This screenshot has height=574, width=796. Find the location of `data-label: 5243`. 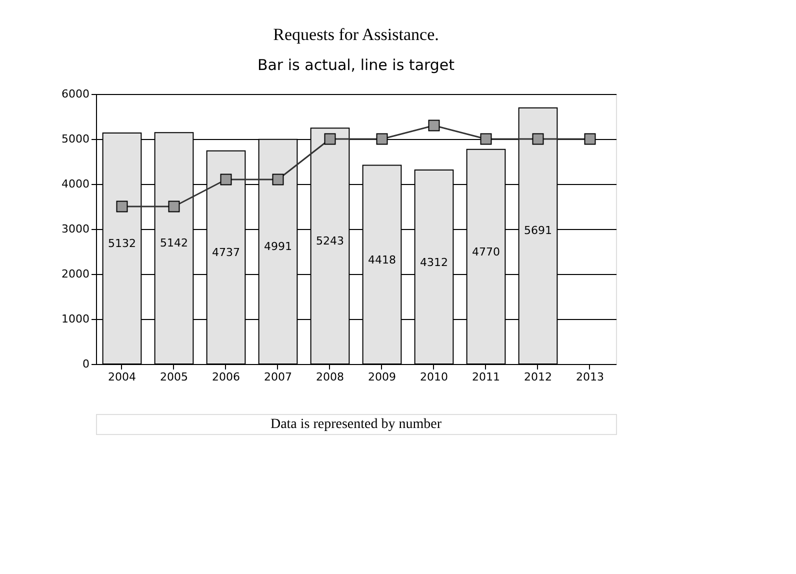

data-label: 5243 is located at coordinates (330, 241).